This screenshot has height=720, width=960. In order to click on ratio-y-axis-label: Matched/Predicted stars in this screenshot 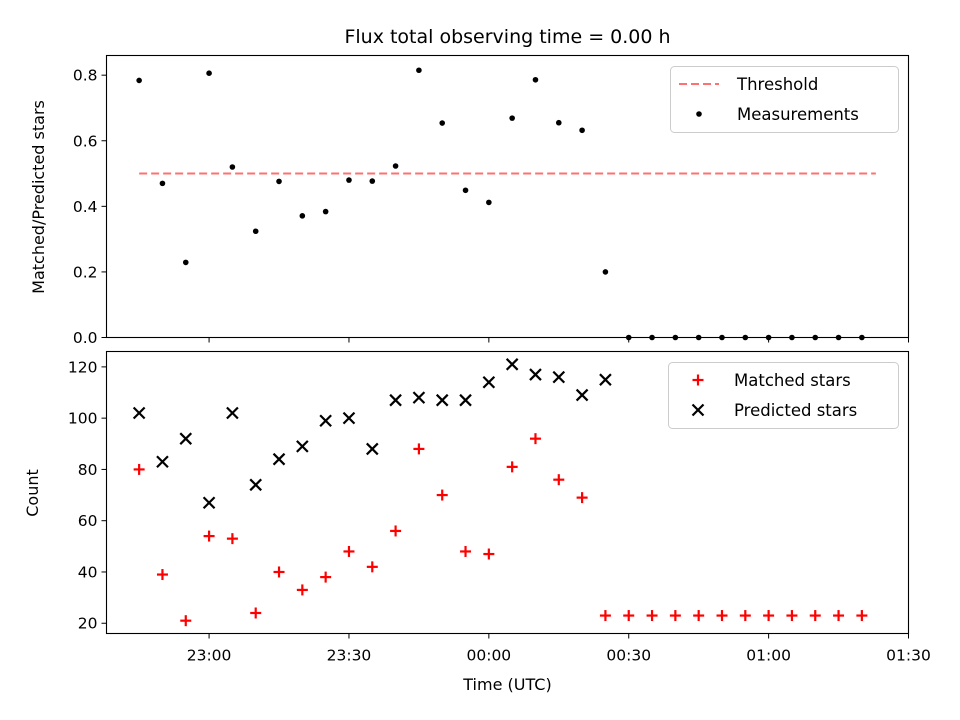, I will do `click(38, 197)`.